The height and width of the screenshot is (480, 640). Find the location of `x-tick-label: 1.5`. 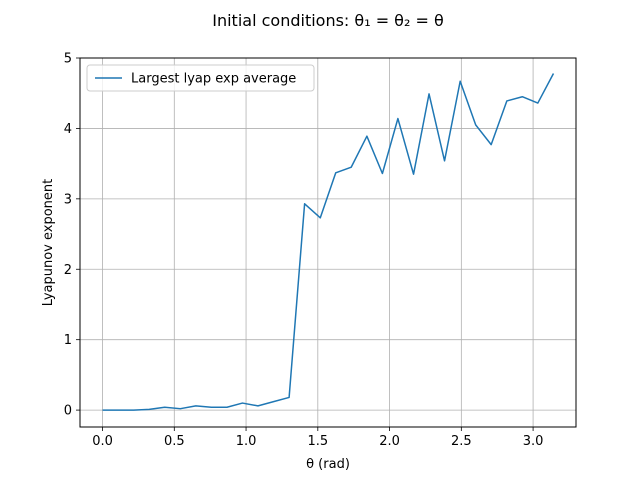

x-tick-label: 1.5 is located at coordinates (317, 441).